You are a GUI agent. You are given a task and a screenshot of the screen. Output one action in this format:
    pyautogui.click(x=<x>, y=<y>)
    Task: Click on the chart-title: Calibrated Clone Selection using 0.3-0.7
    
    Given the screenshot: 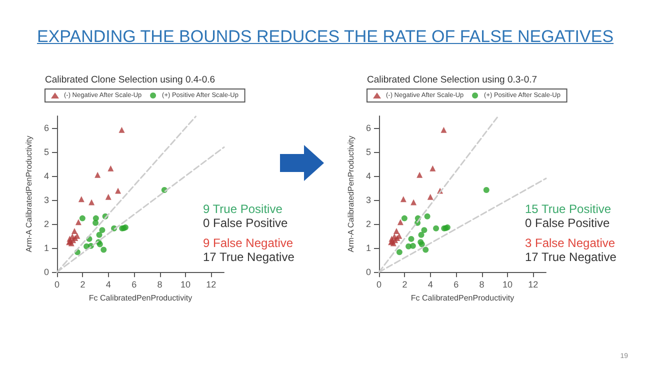 What is the action you would take?
    pyautogui.click(x=452, y=80)
    